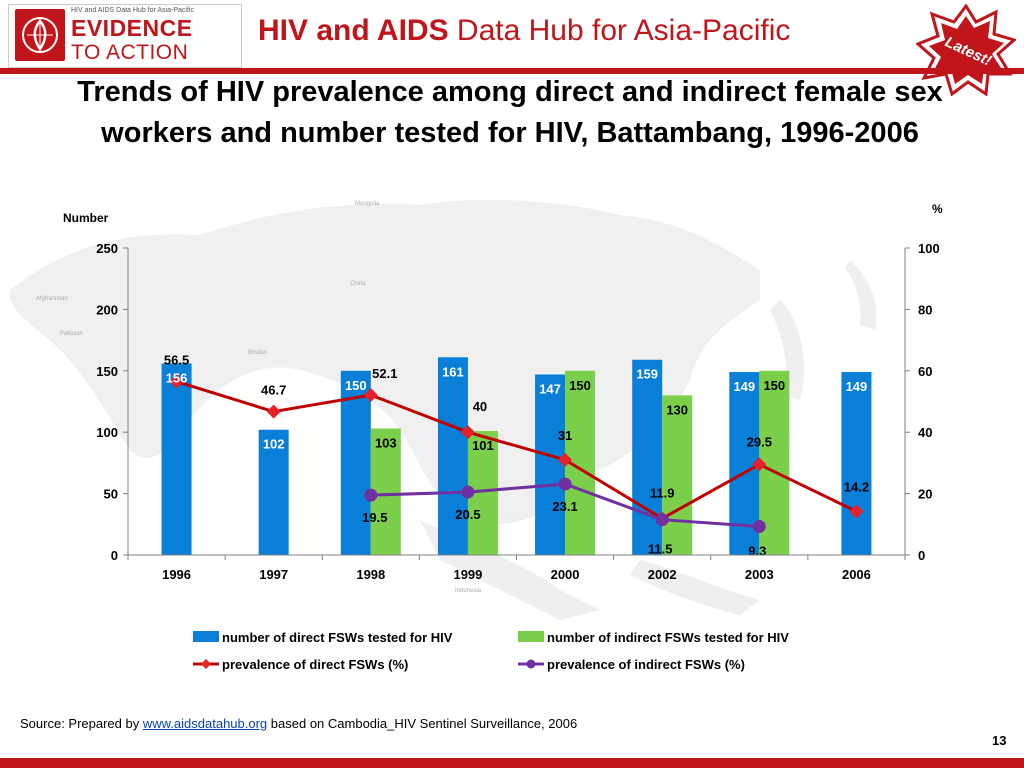  I want to click on left-tick-label: 250, so click(107, 248).